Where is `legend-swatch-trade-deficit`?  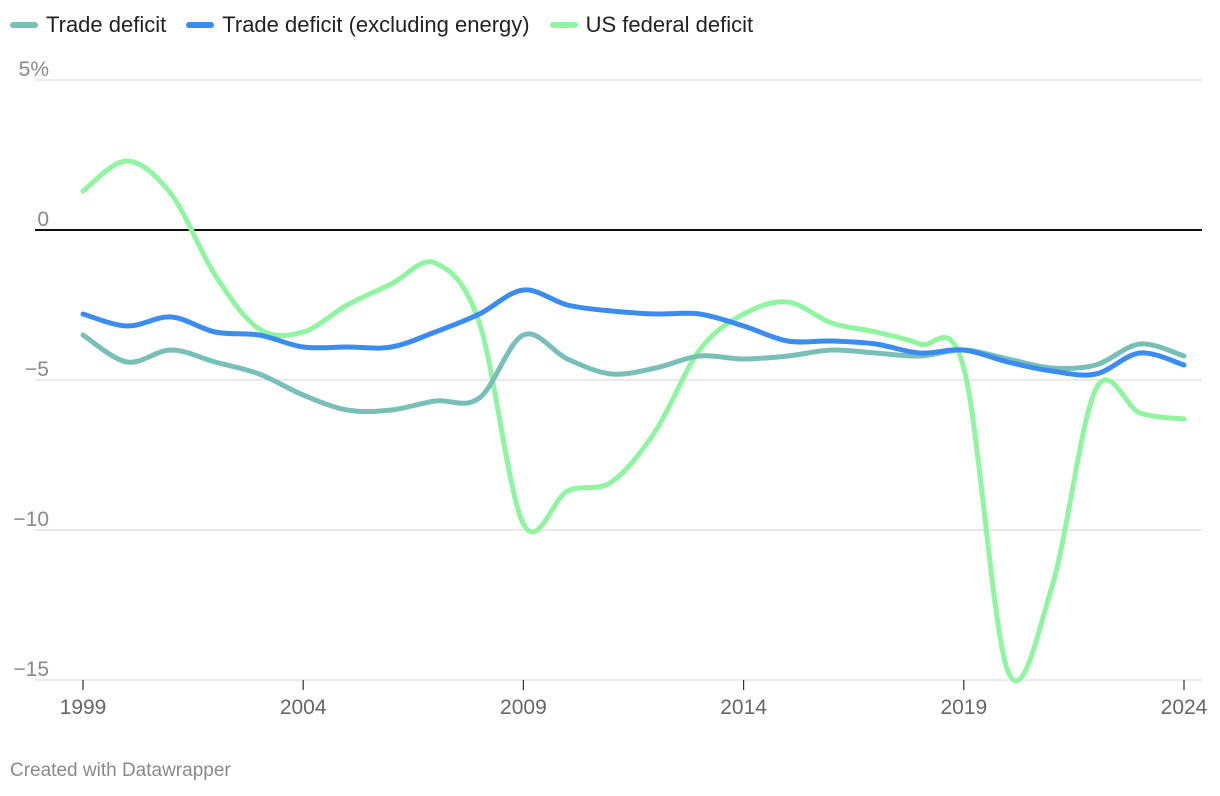 legend-swatch-trade-deficit is located at coordinates (24, 25).